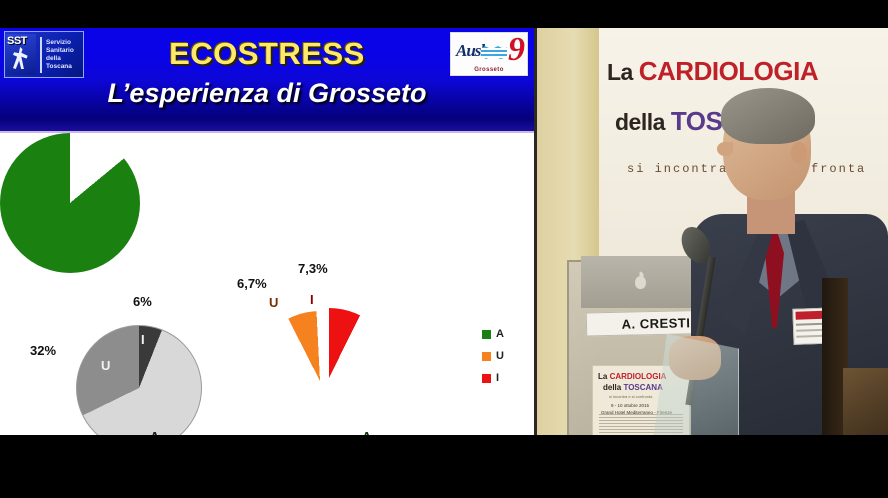  What do you see at coordinates (500, 334) in the screenshot?
I see `legend-label-a: A` at bounding box center [500, 334].